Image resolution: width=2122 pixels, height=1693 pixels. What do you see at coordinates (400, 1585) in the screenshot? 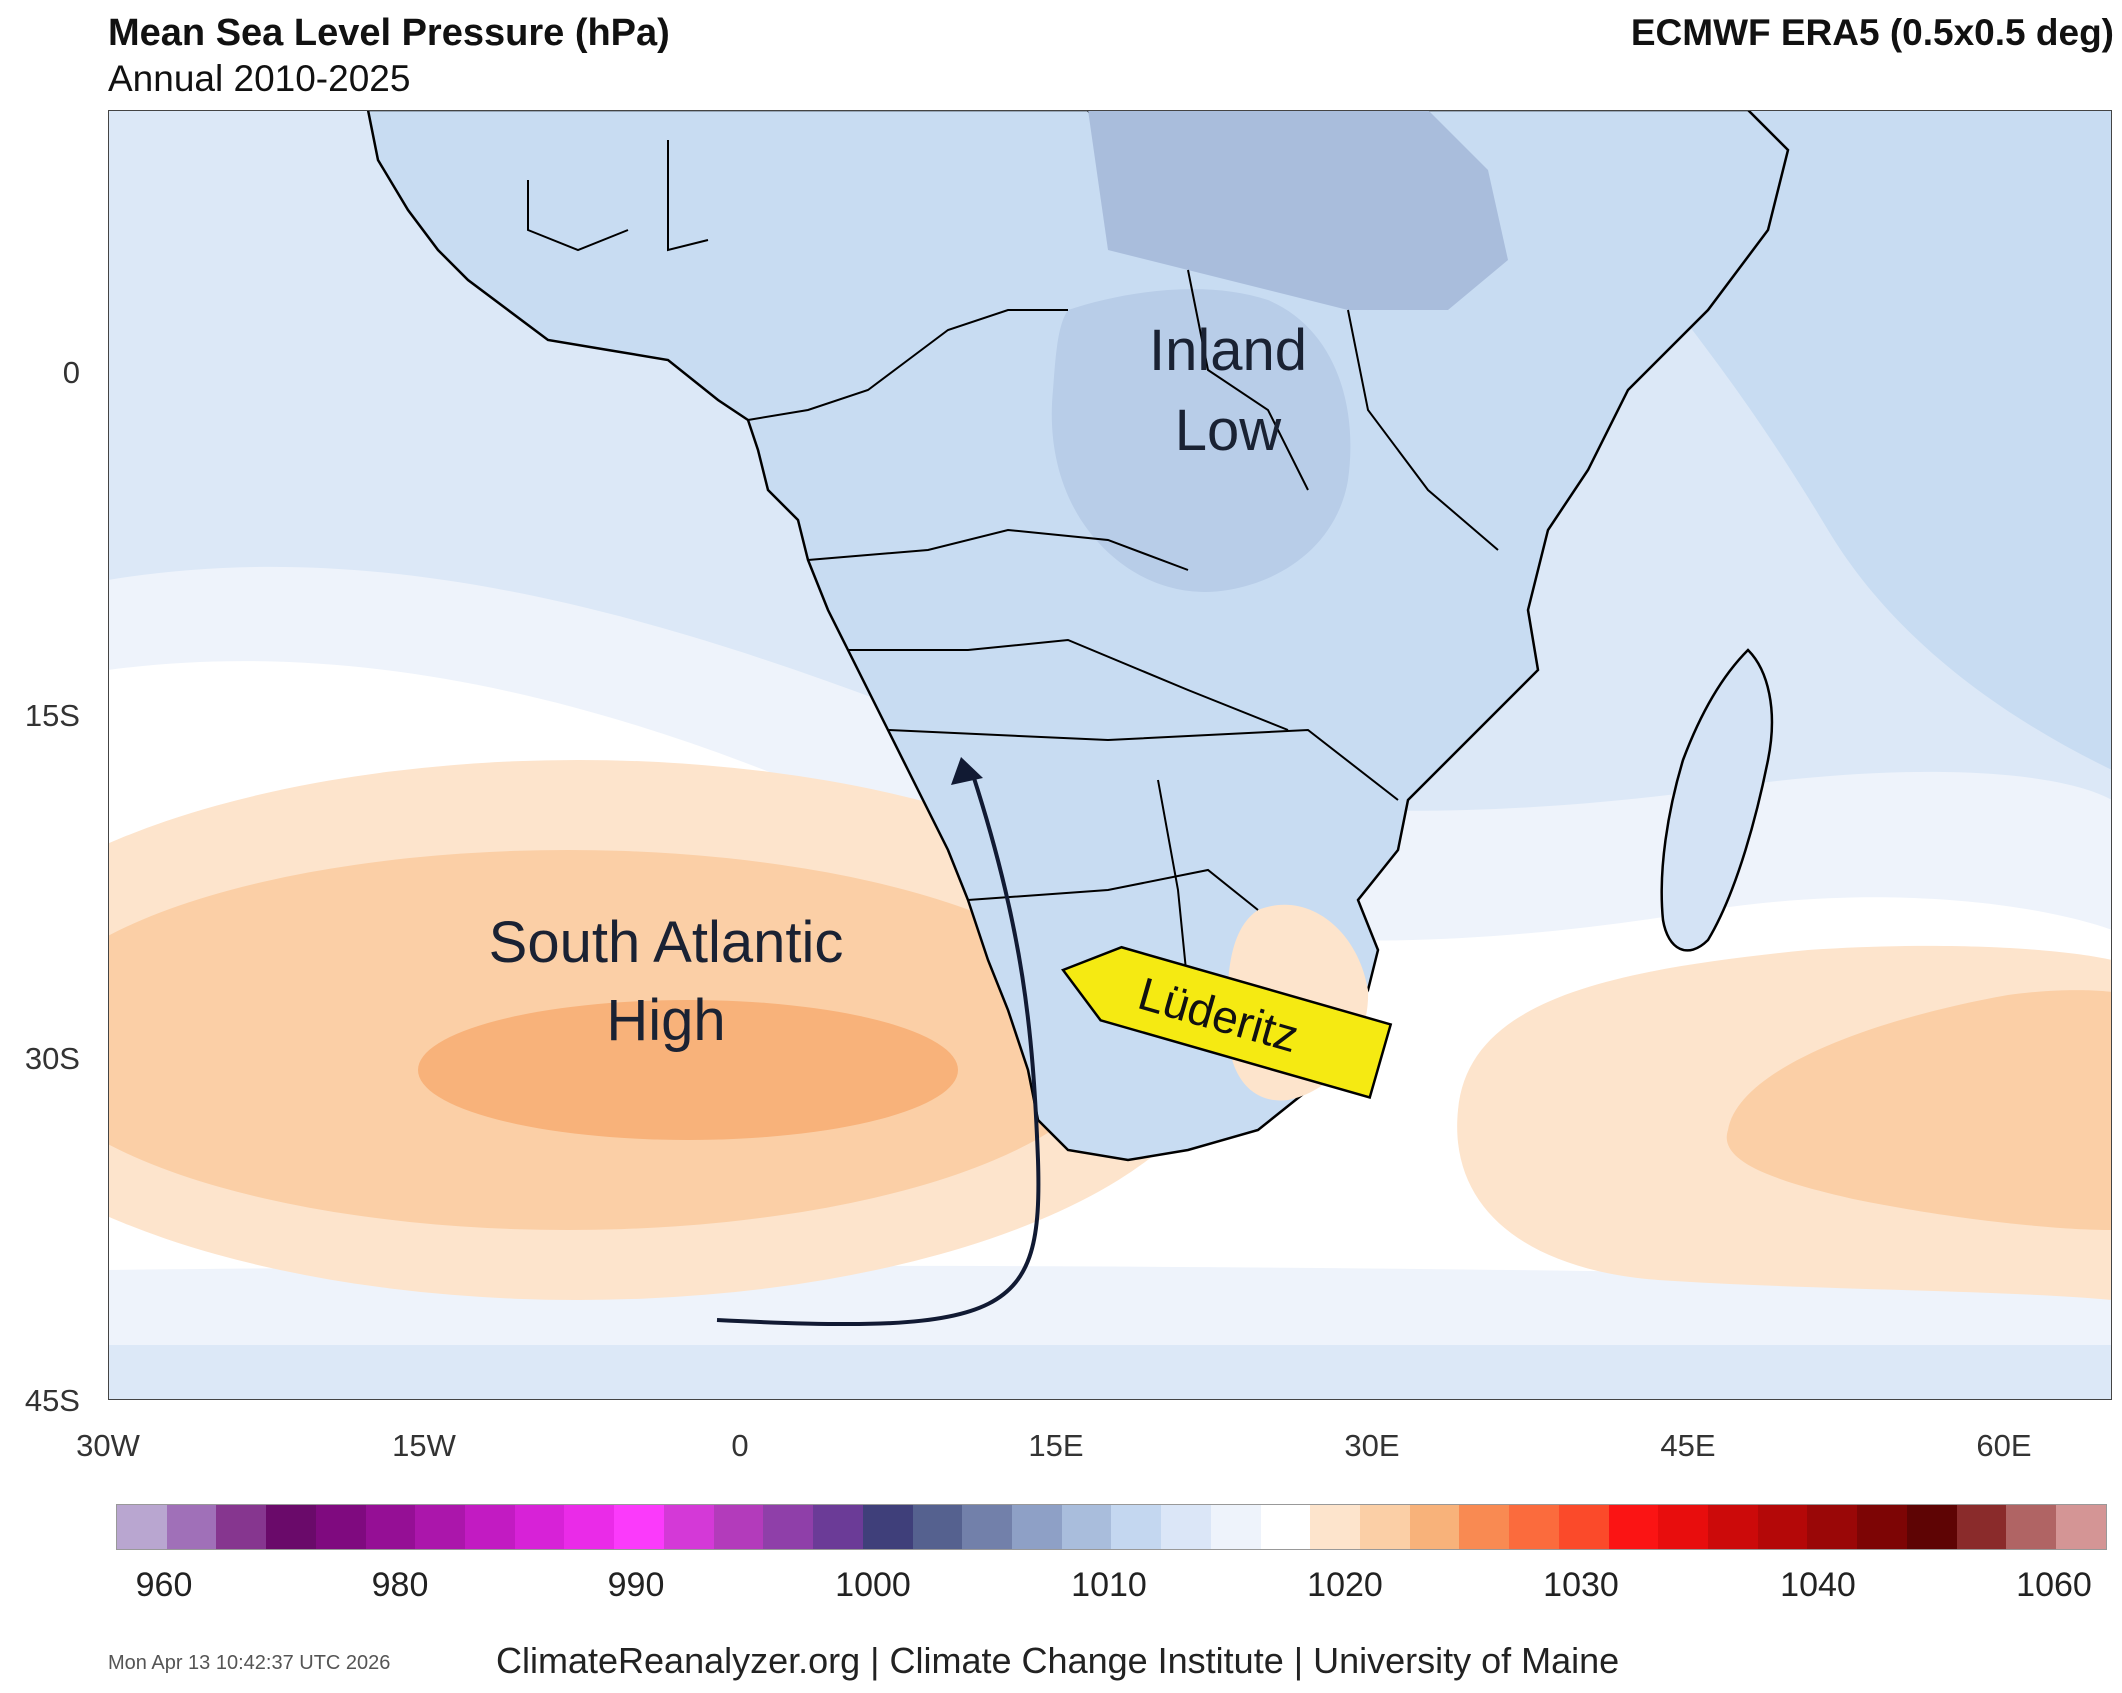
I see `colorbar-label-980: 980` at bounding box center [400, 1585].